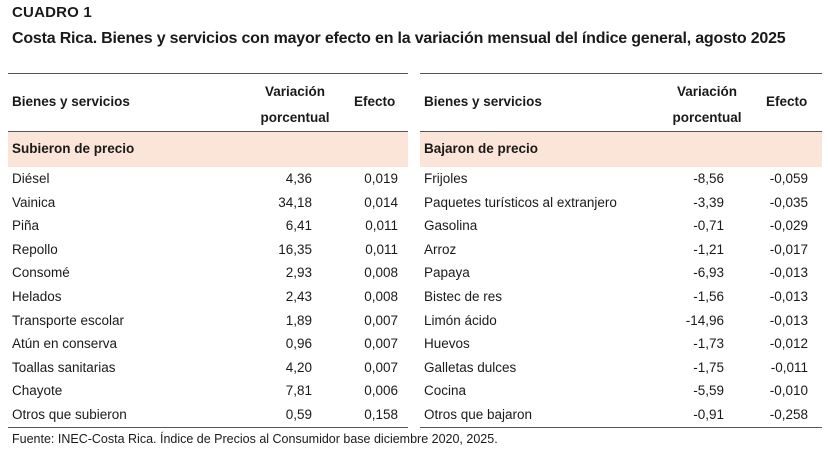 The image size is (828, 455). Describe the element at coordinates (520, 202) in the screenshot. I see `item-name: Paquetes turísticos al extranjero` at that location.